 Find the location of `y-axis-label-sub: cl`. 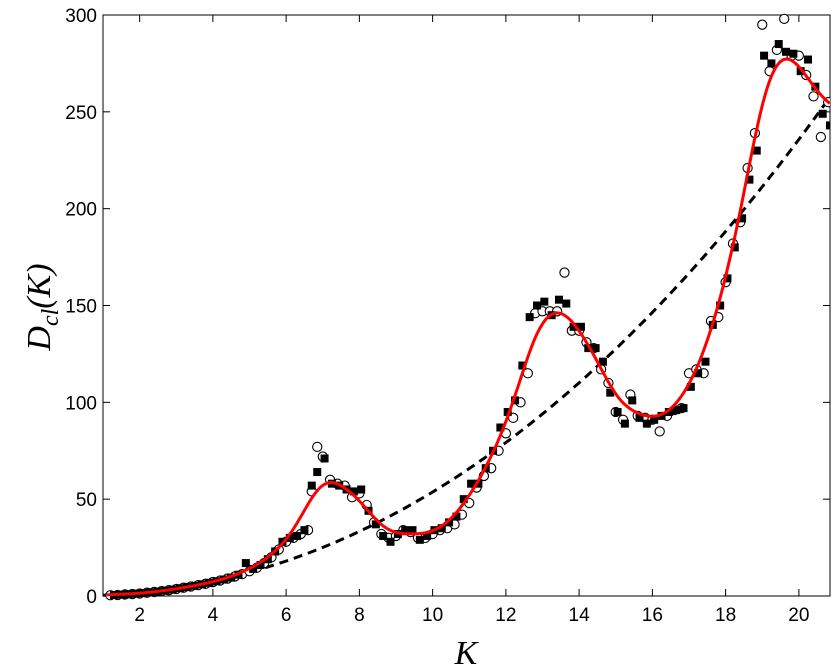

y-axis-label-sub: cl is located at coordinates (51, 317).